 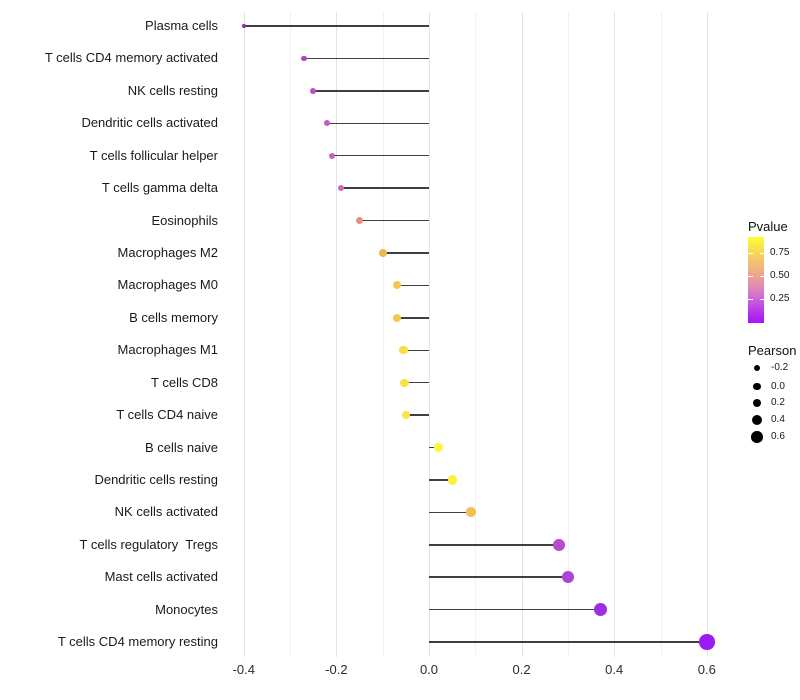 I want to click on pvalue-legend-title: Pvalue, so click(x=768, y=226).